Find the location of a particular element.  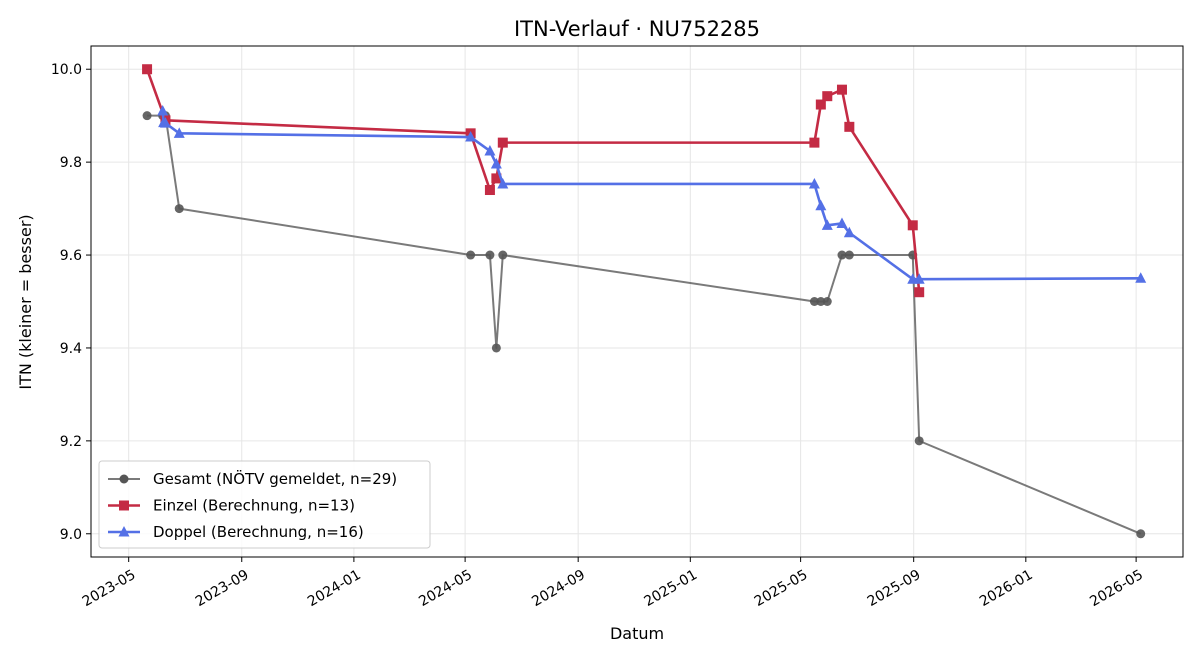

y-tick-label: 9.2 is located at coordinates (71, 442).